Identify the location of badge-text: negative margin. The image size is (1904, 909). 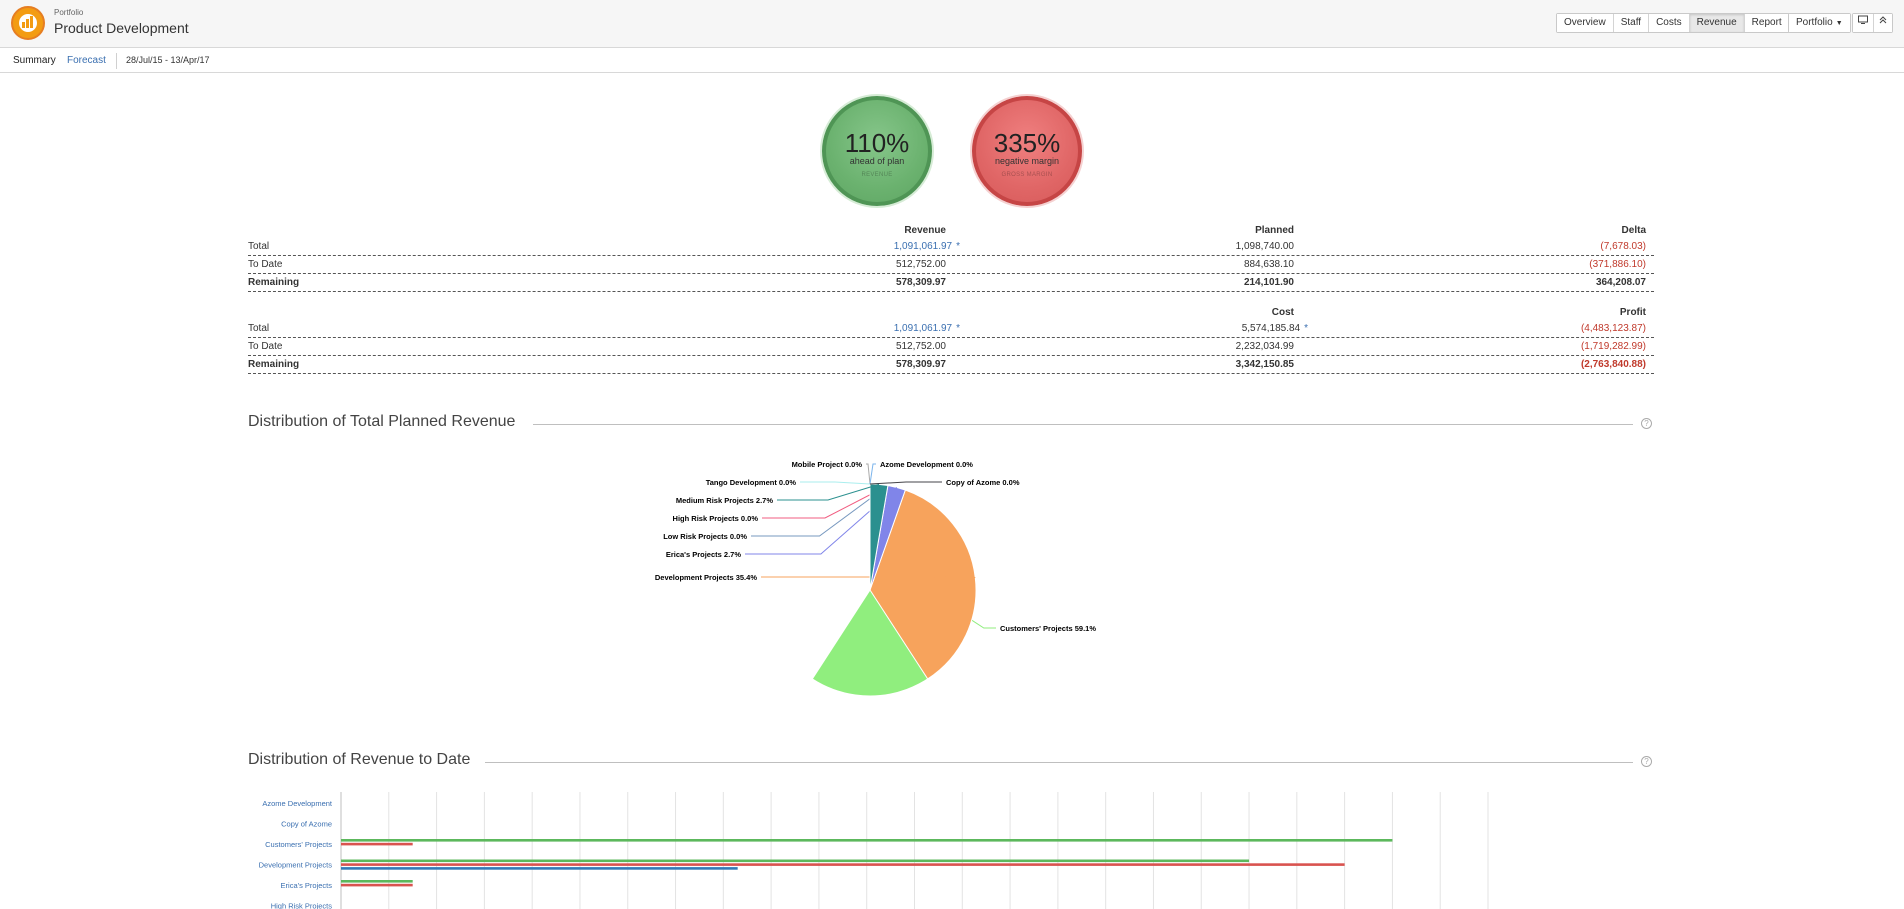
(1027, 161).